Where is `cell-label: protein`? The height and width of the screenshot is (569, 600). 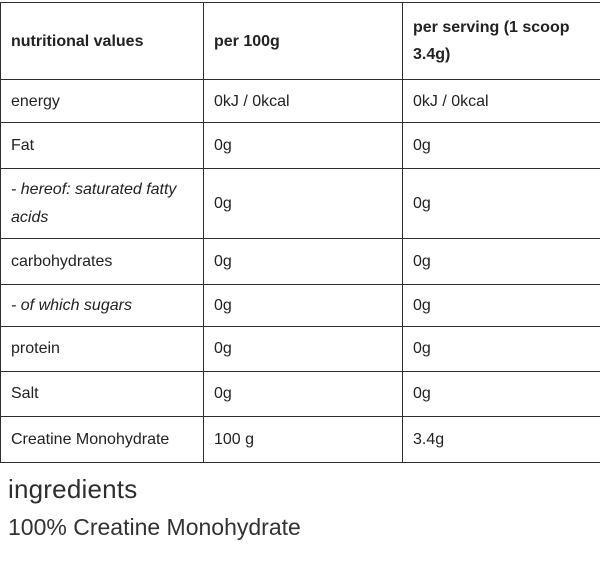
cell-label: protein is located at coordinates (102, 348).